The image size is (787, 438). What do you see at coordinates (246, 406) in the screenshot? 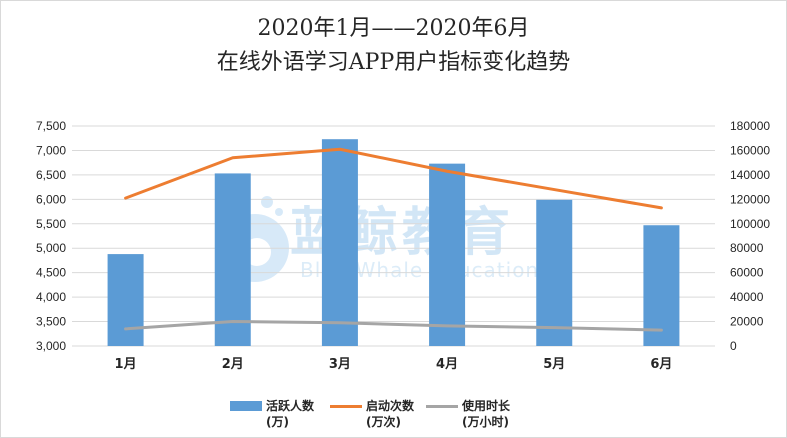
I see `legend-swatch-bar` at bounding box center [246, 406].